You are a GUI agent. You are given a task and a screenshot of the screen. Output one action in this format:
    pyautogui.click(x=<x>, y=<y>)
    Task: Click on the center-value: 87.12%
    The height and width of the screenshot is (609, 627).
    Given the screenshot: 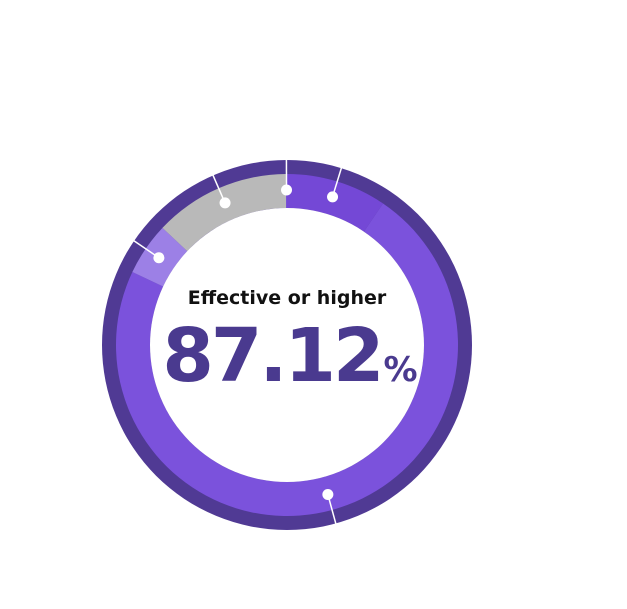 What is the action you would take?
    pyautogui.click(x=289, y=356)
    